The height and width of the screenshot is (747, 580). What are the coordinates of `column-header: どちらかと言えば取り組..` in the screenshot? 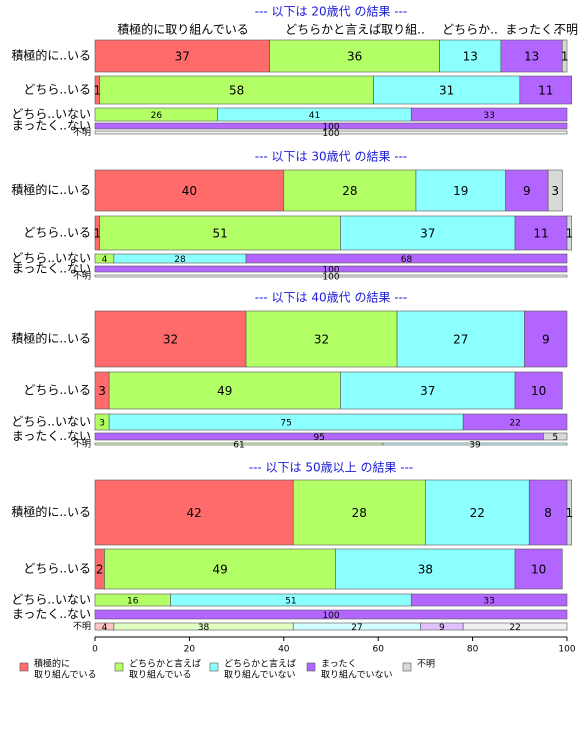 It's located at (355, 30).